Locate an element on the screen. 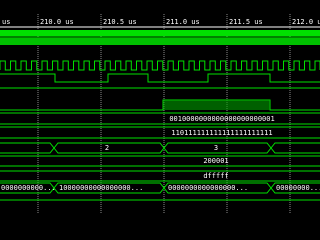 The width and height of the screenshot is (320, 240). bus-value: 200001 is located at coordinates (215, 161).